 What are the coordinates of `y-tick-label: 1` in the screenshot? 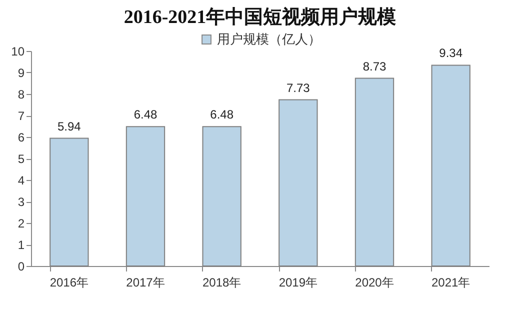 It's located at (21, 245).